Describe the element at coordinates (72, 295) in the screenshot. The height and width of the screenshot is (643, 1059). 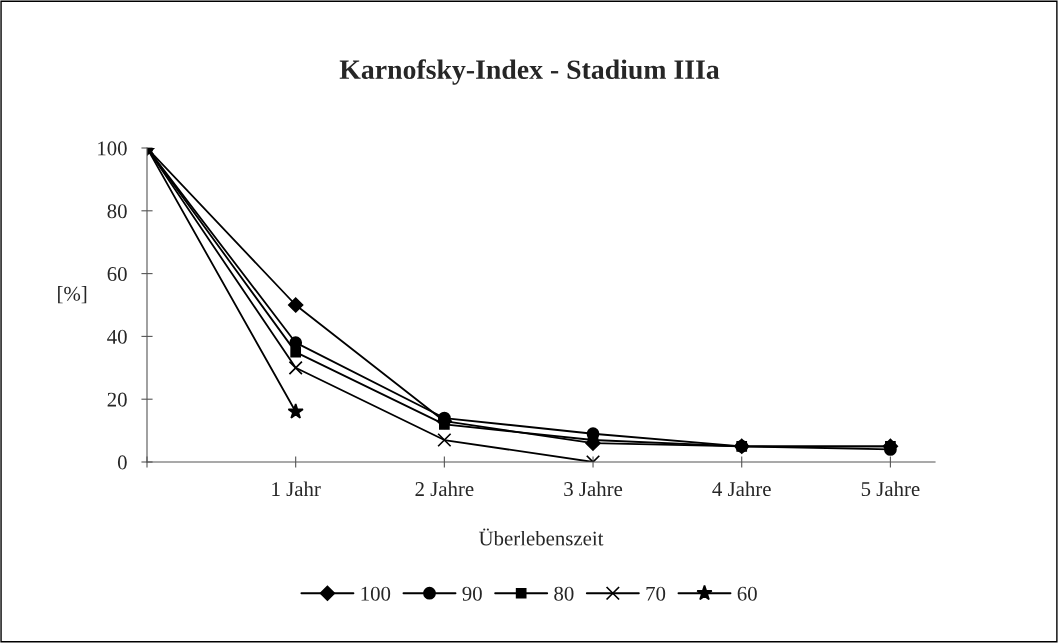
I see `y-axis-title: [%]` at that location.